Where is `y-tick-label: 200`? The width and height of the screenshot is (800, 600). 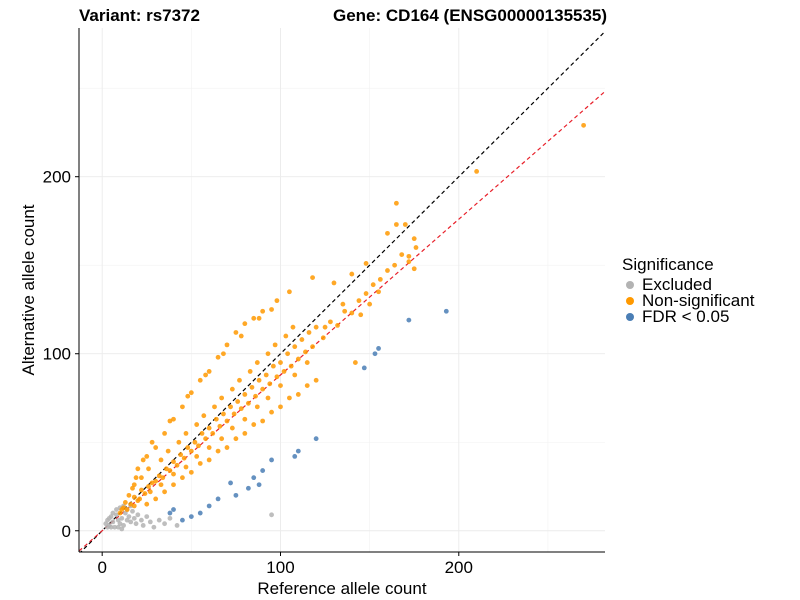
y-tick-label: 200 is located at coordinates (57, 177).